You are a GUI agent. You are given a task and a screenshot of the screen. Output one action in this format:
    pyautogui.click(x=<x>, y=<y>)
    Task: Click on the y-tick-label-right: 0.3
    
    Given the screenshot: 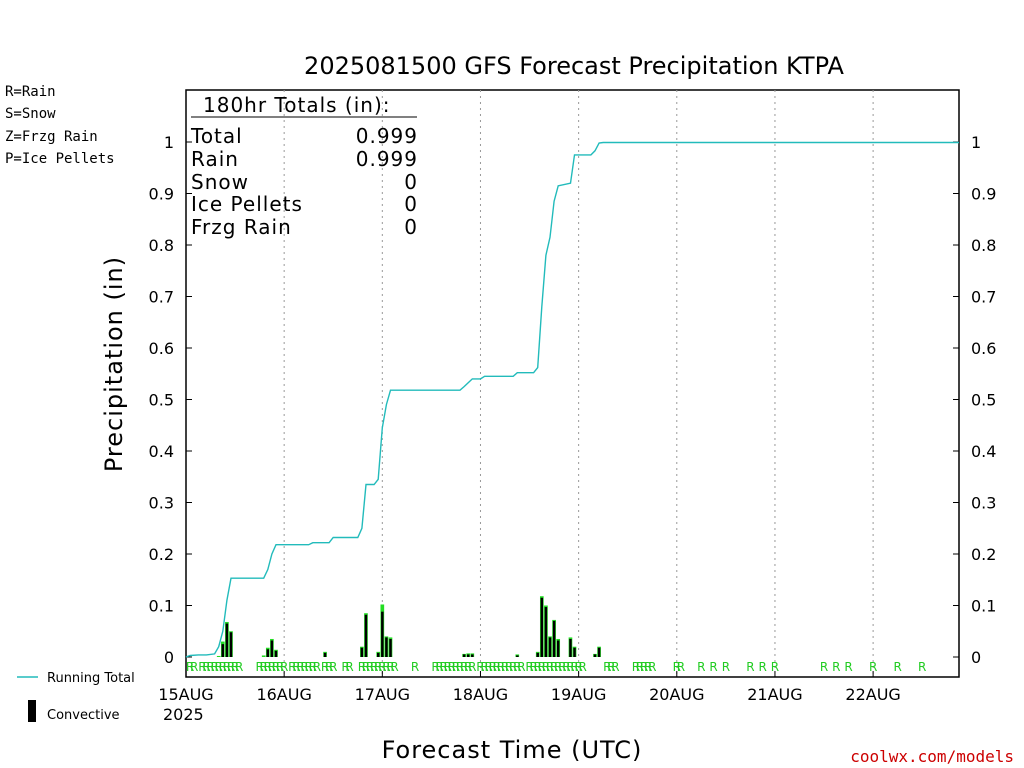 What is the action you would take?
    pyautogui.click(x=983, y=503)
    